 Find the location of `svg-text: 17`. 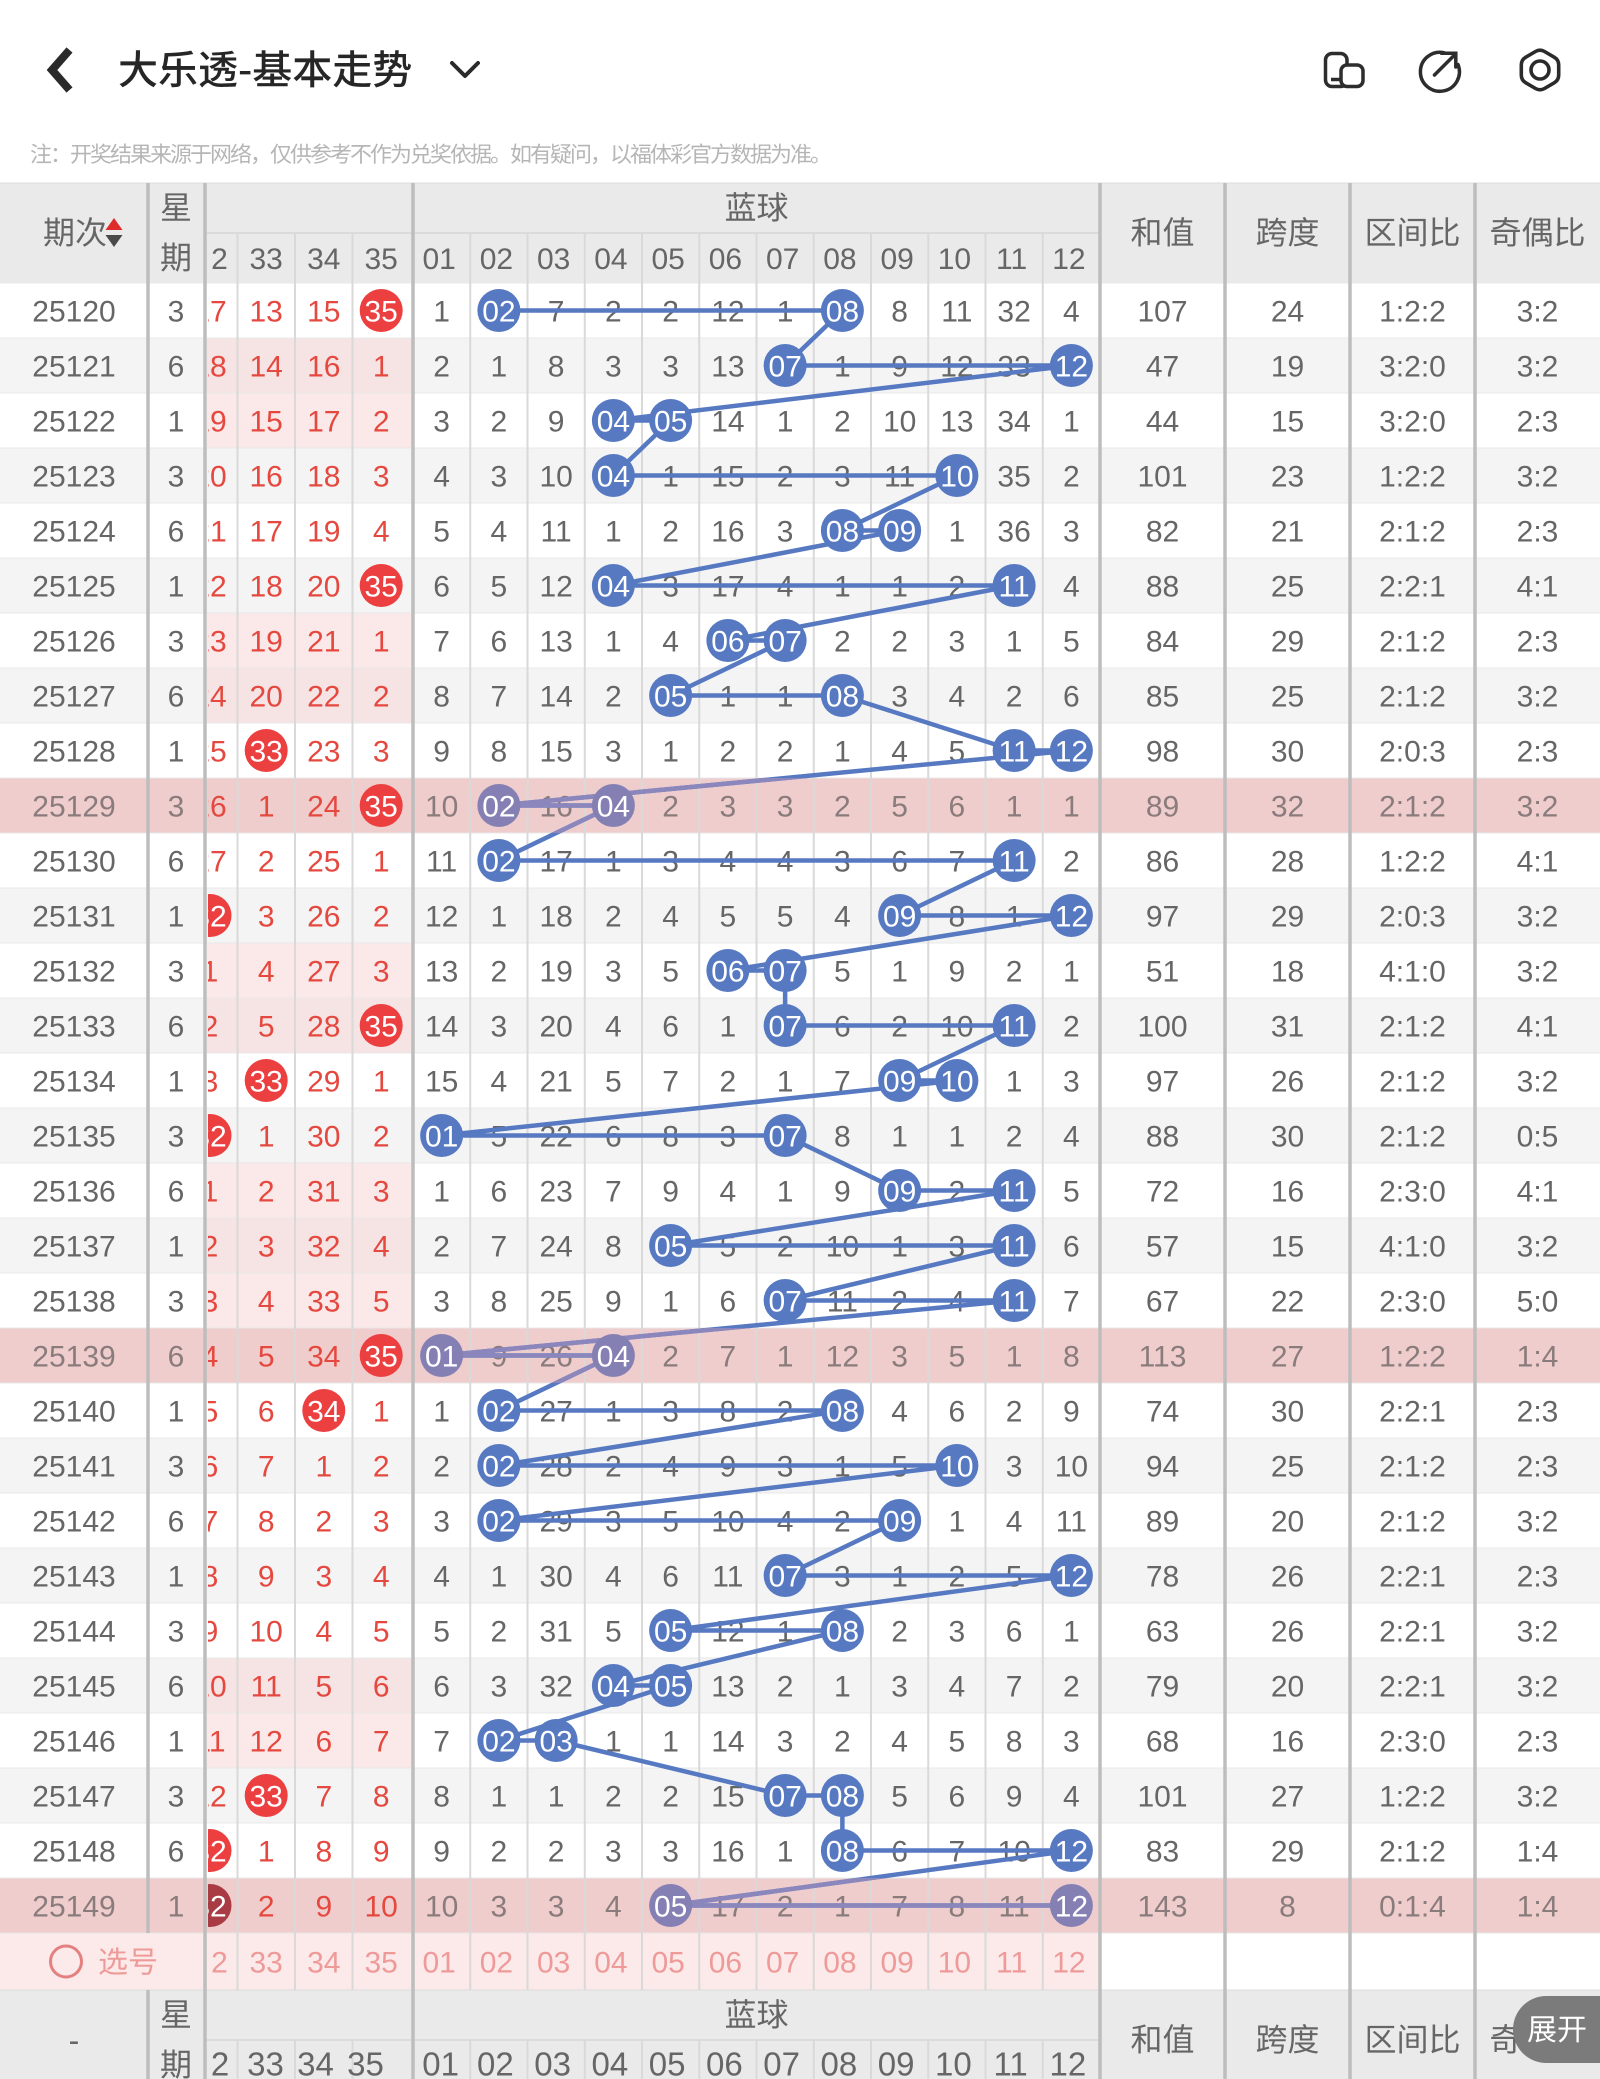

svg-text: 17 is located at coordinates (266, 531).